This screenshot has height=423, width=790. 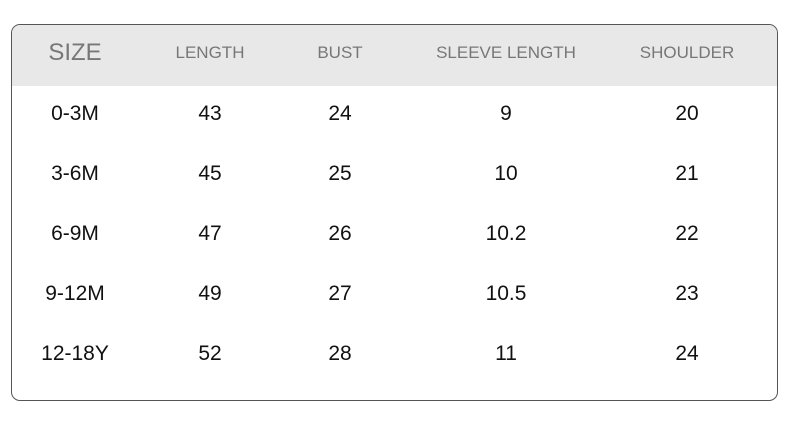 What do you see at coordinates (506, 173) in the screenshot?
I see `cell-sleeve-length: 10` at bounding box center [506, 173].